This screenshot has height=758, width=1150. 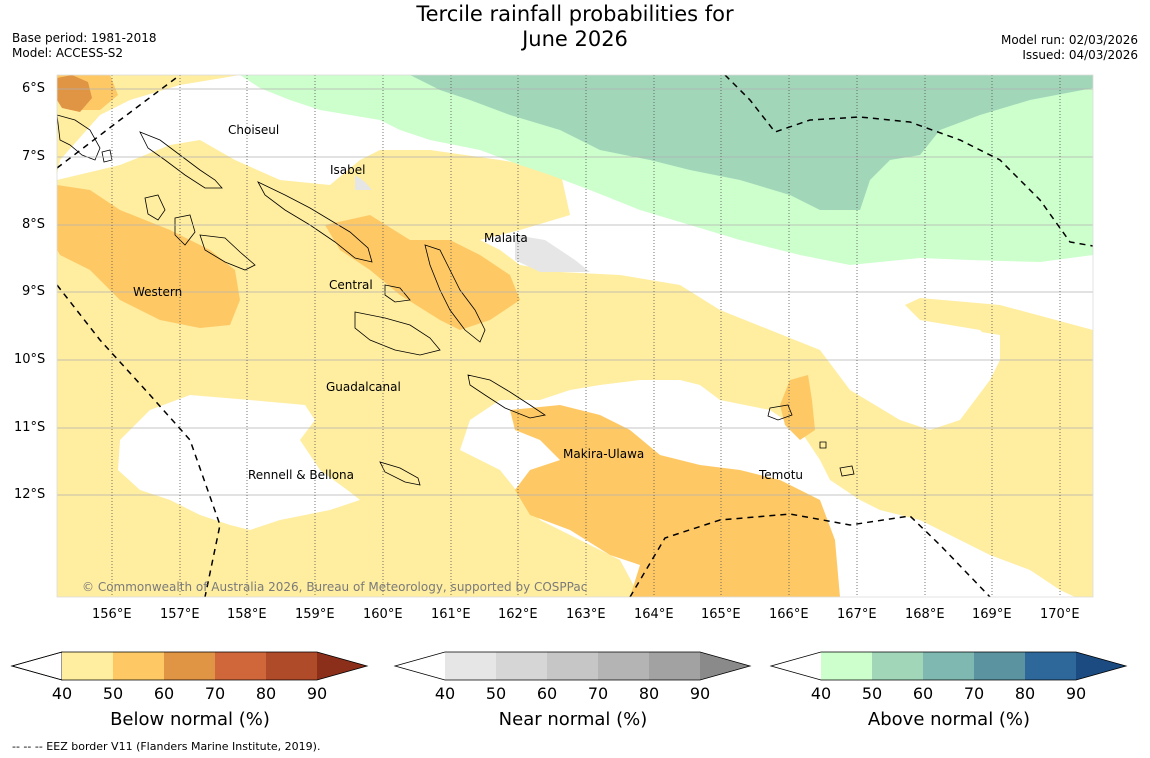 What do you see at coordinates (992, 614) in the screenshot?
I see `lon-label: 169°E` at bounding box center [992, 614].